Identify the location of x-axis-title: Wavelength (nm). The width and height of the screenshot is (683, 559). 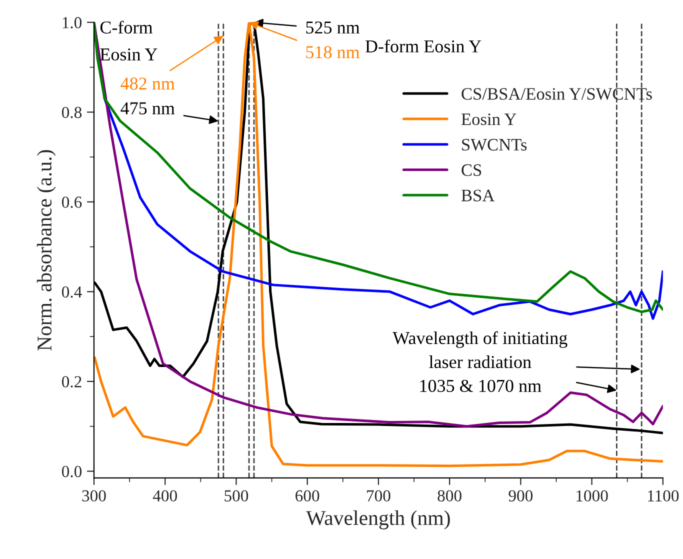
(378, 520).